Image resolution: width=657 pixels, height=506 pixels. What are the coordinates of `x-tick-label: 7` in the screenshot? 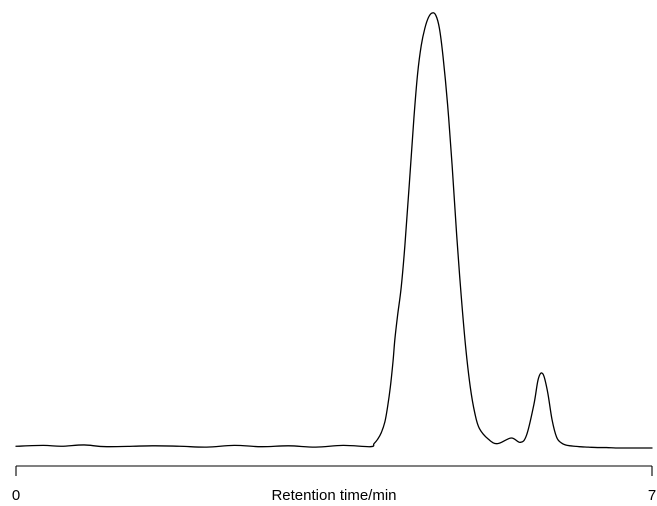 It's located at (652, 495).